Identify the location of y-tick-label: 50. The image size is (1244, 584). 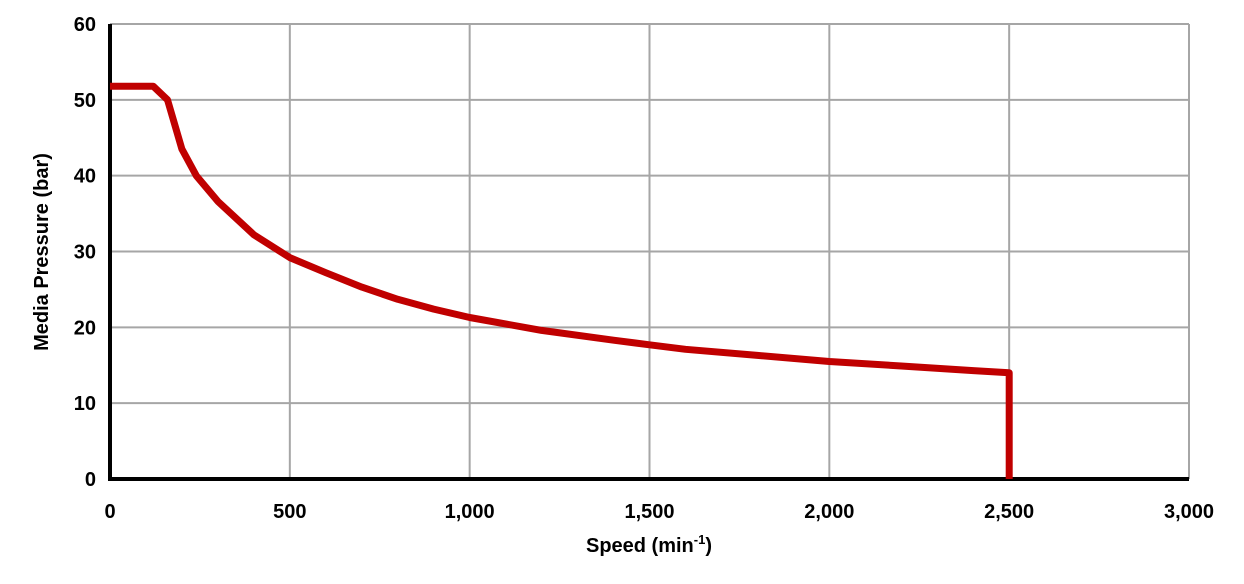
(85, 101).